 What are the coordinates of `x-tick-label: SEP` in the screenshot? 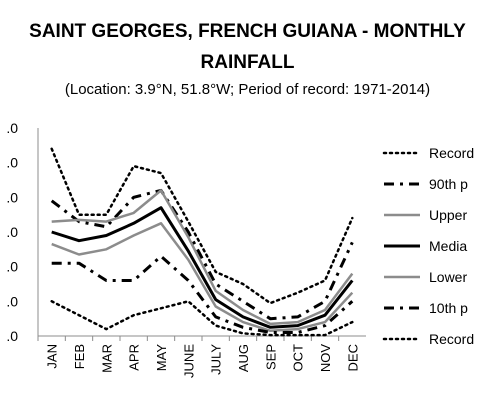 It's located at (270, 357).